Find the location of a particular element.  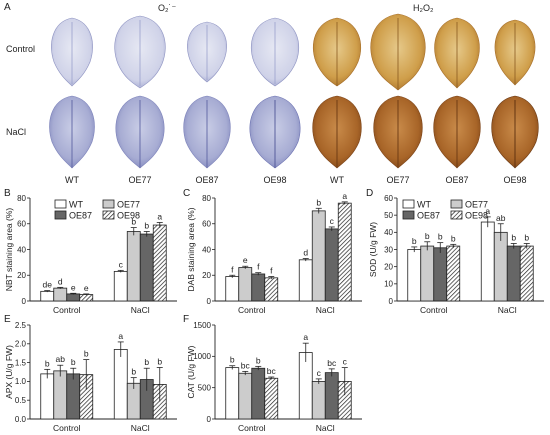

panel-letter-e: E is located at coordinates (7, 319).